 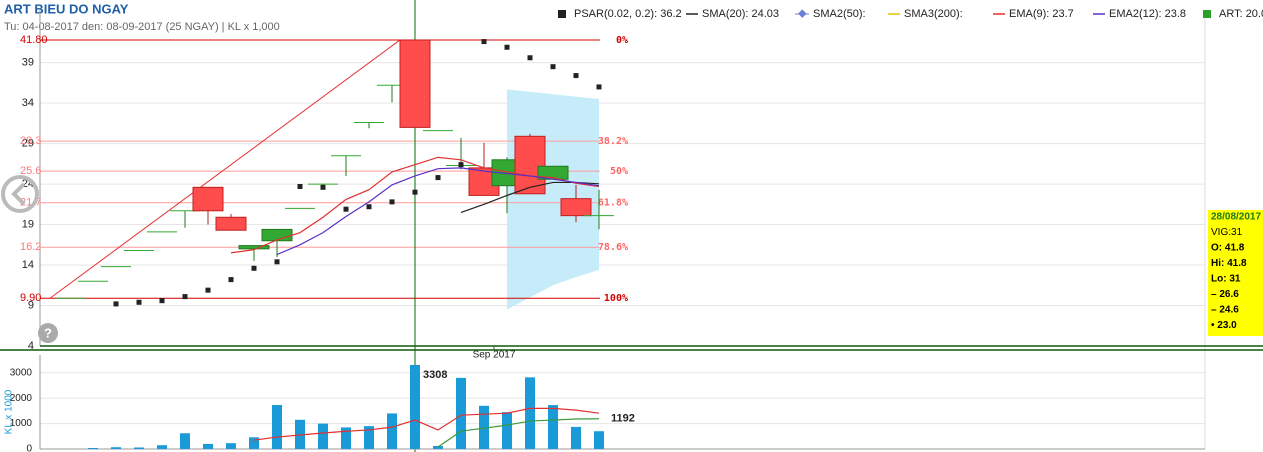 What do you see at coordinates (619, 171) in the screenshot?
I see `fib-level-label: 50%` at bounding box center [619, 171].